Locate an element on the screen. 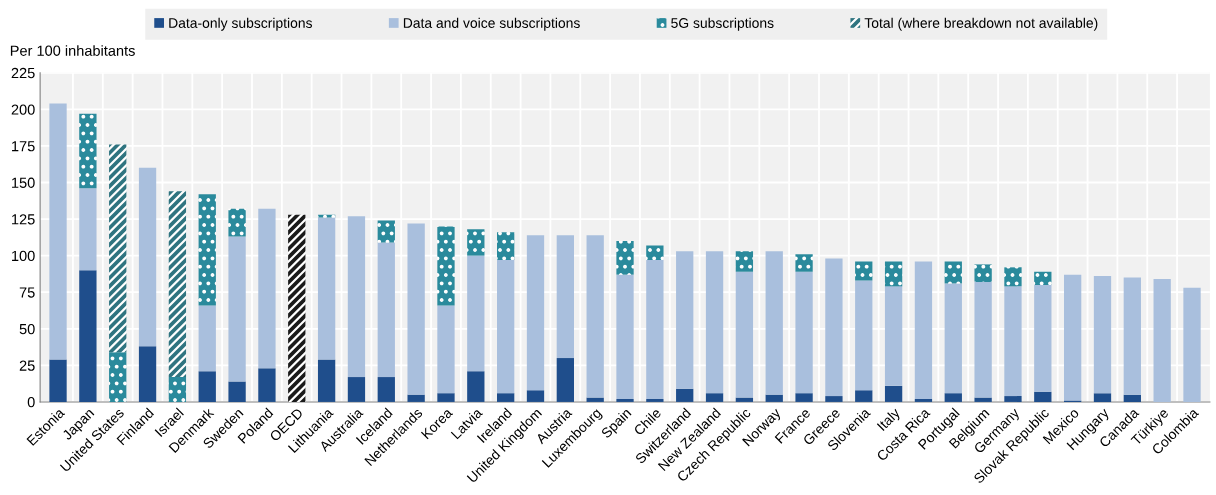 This screenshot has height=495, width=1216. y-tick-label: 0 is located at coordinates (31, 402).